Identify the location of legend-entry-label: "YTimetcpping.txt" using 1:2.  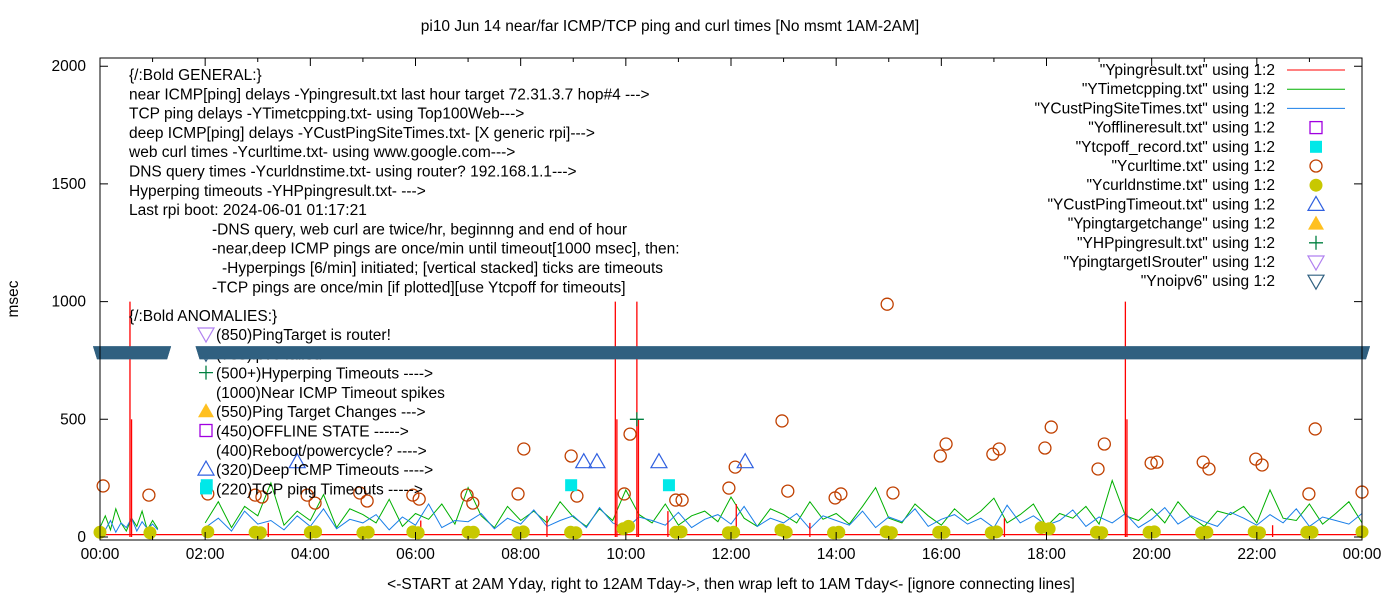
(1178, 89).